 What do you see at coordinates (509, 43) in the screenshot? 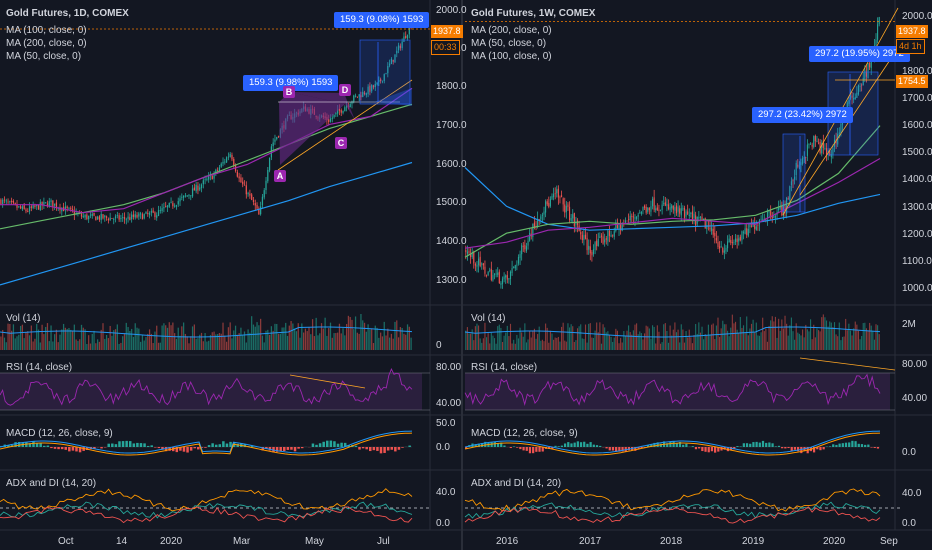
I see `right-ma-label: MA (50, close, 0)` at bounding box center [509, 43].